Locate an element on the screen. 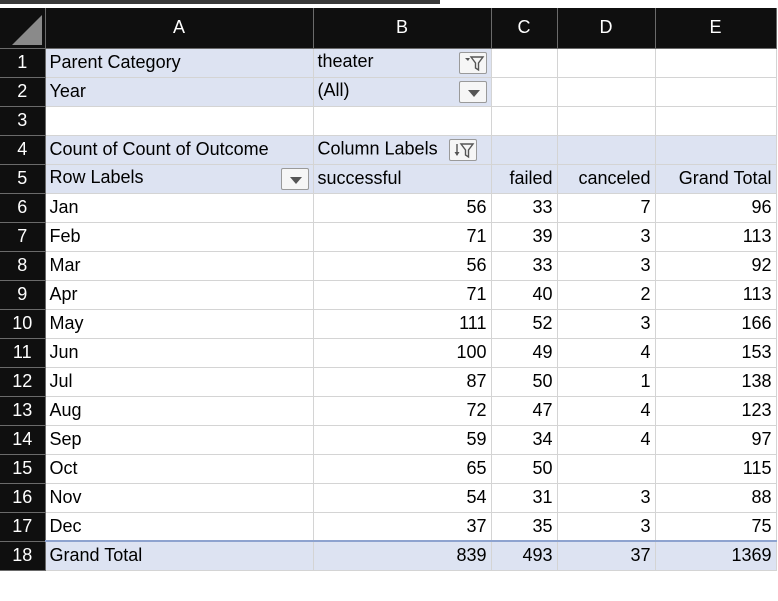 The width and height of the screenshot is (778, 601). column-header-a: A is located at coordinates (179, 28).